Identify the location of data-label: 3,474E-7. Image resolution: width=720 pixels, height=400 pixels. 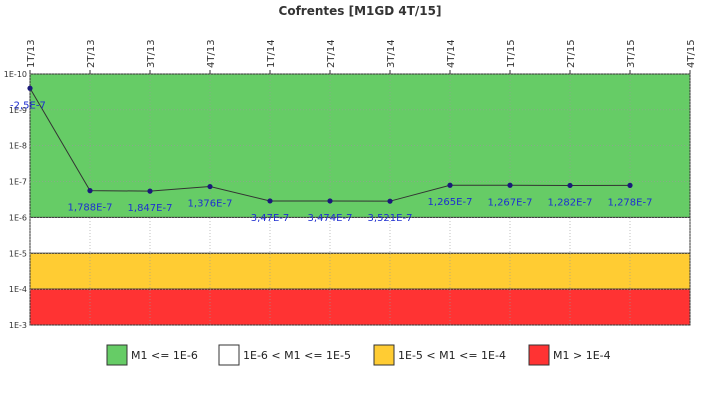
(330, 218).